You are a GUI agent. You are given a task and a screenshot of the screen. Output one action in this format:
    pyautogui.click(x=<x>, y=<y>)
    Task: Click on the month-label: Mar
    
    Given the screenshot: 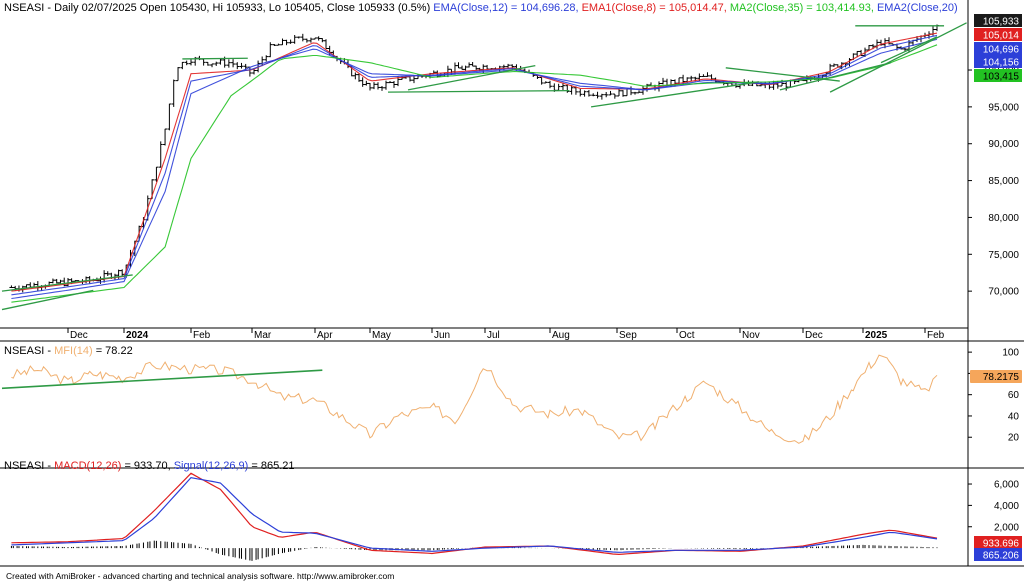 What is the action you would take?
    pyautogui.click(x=263, y=335)
    